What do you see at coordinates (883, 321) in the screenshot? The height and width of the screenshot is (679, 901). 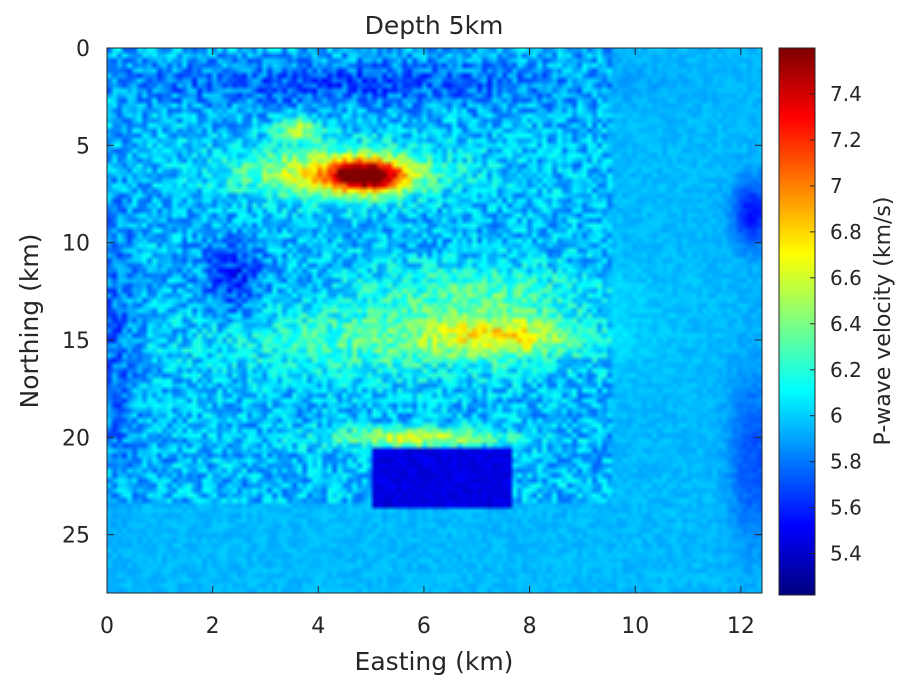 I see `colorbar-label: P-wave velocity (km/s)` at bounding box center [883, 321].